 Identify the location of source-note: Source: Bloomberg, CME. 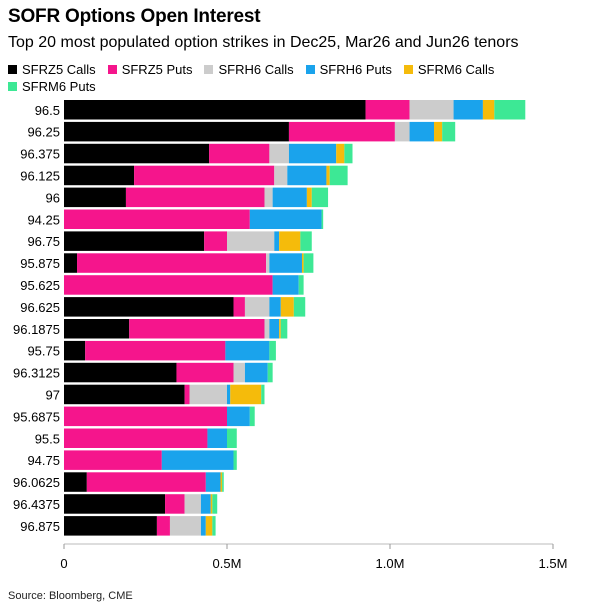
(70, 596).